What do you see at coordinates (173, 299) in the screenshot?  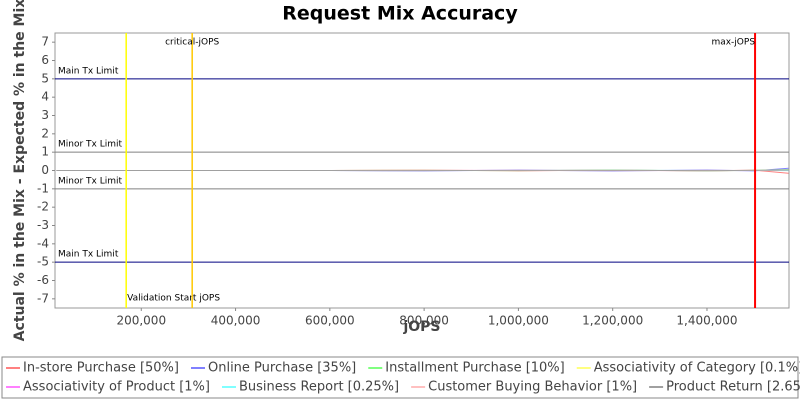 I see `jops-label: Validation Start jOPS` at bounding box center [173, 299].